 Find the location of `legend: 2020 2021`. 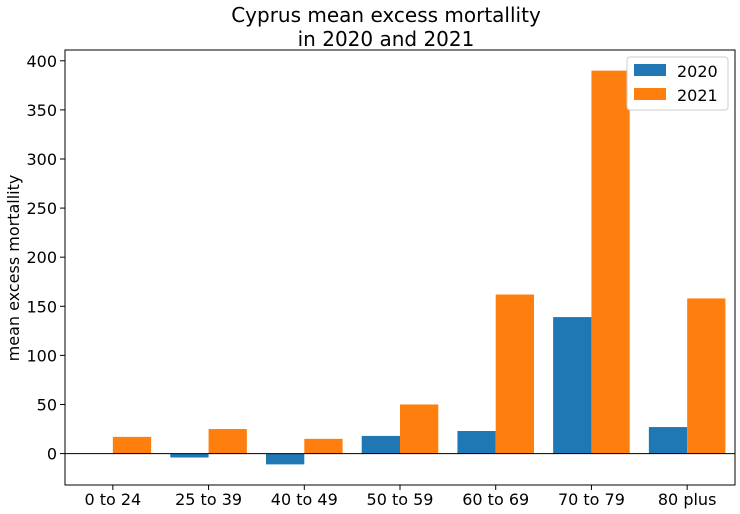

legend: 2020 2021 is located at coordinates (677, 83).